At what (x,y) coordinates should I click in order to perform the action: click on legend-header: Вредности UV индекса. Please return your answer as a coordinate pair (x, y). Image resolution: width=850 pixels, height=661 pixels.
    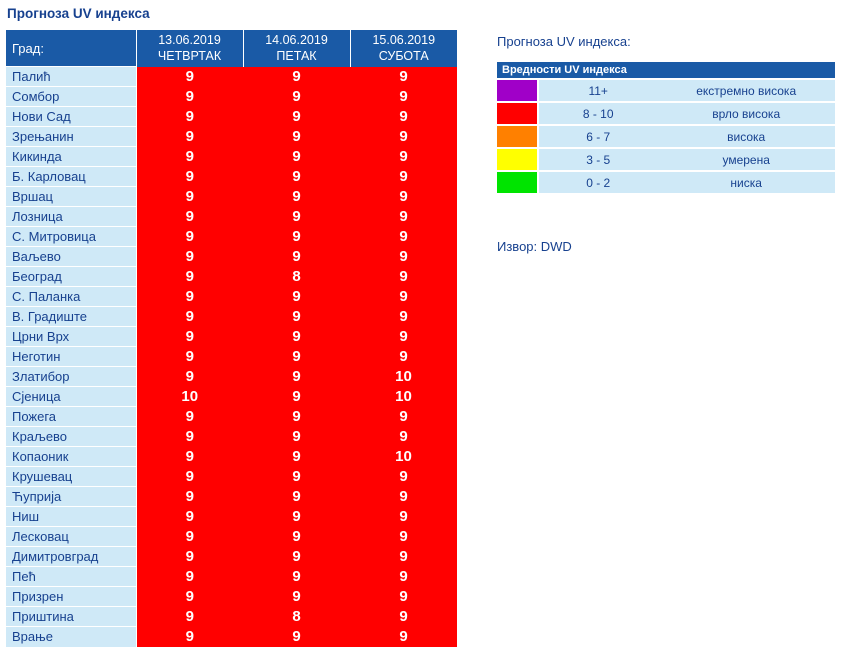
    Looking at the image, I should click on (666, 70).